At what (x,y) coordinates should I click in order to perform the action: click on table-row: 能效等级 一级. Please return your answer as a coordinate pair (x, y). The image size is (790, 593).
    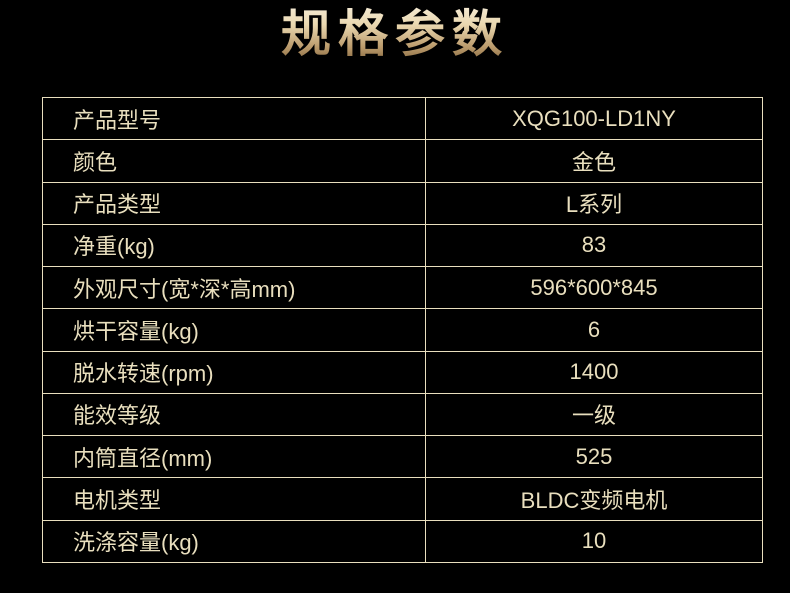
    Looking at the image, I should click on (402, 414).